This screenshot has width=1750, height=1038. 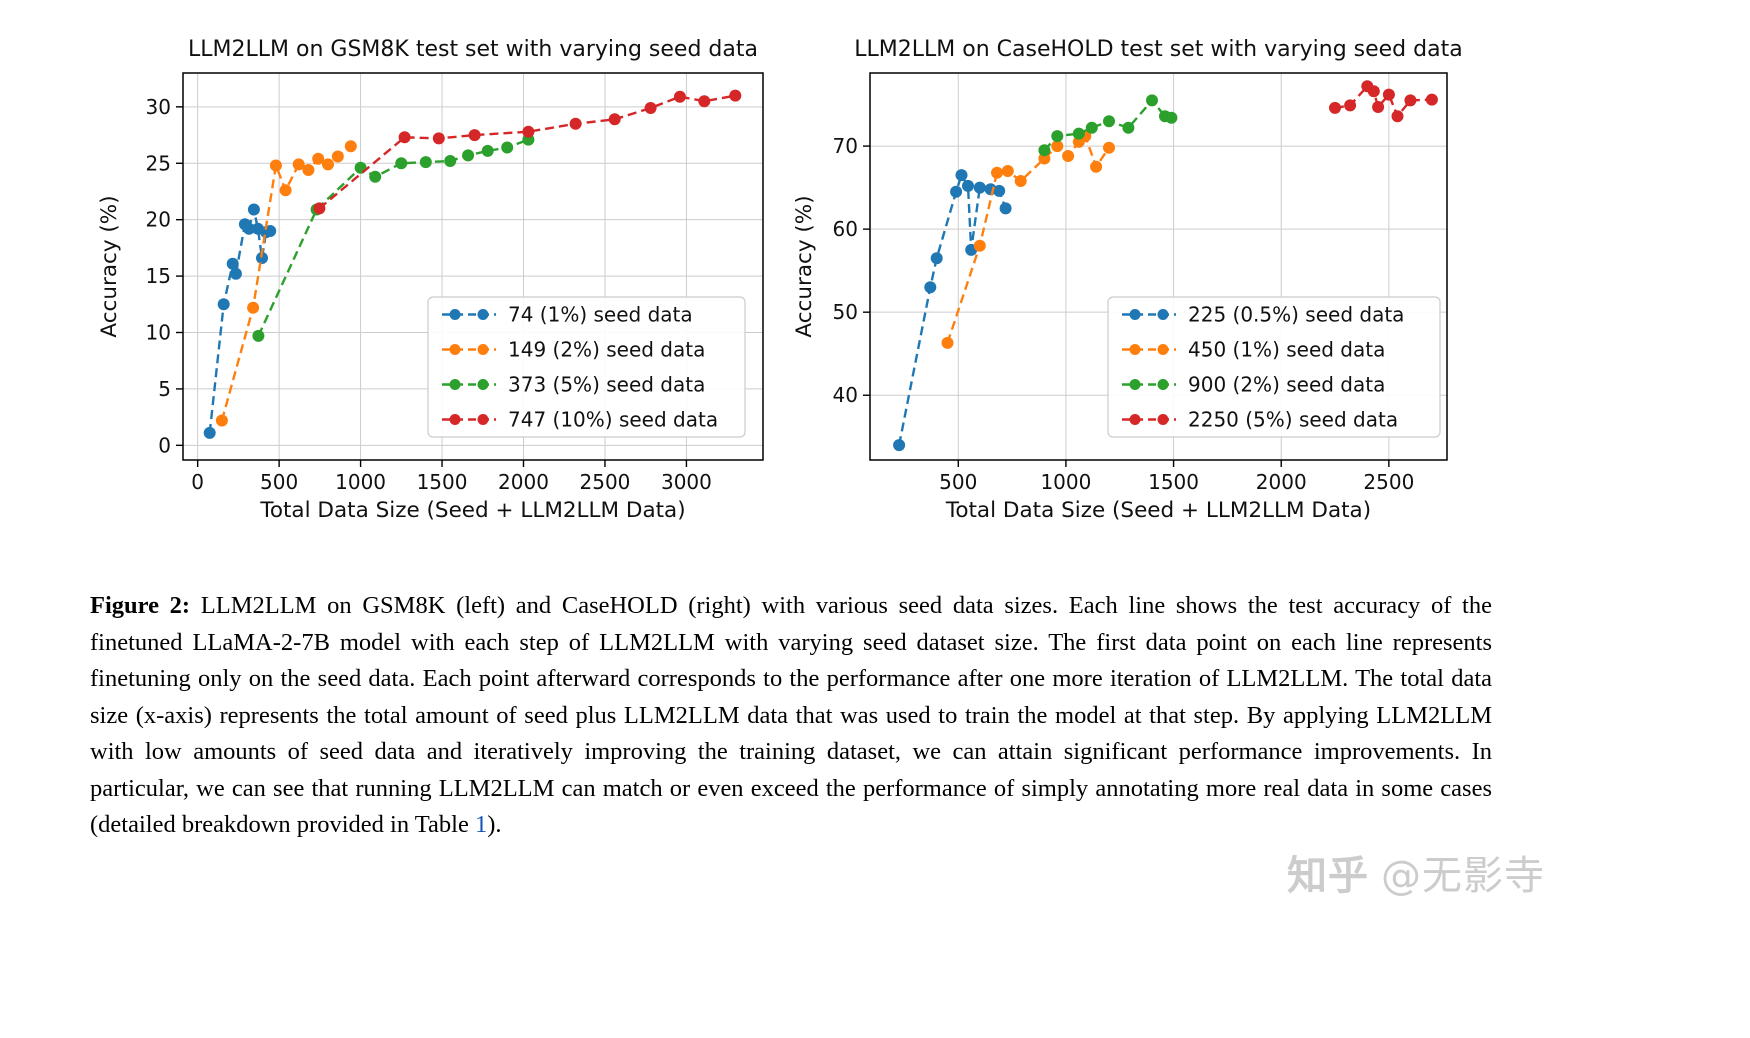 I want to click on svg-text: 450 (1%) seed data, so click(x=1286, y=350).